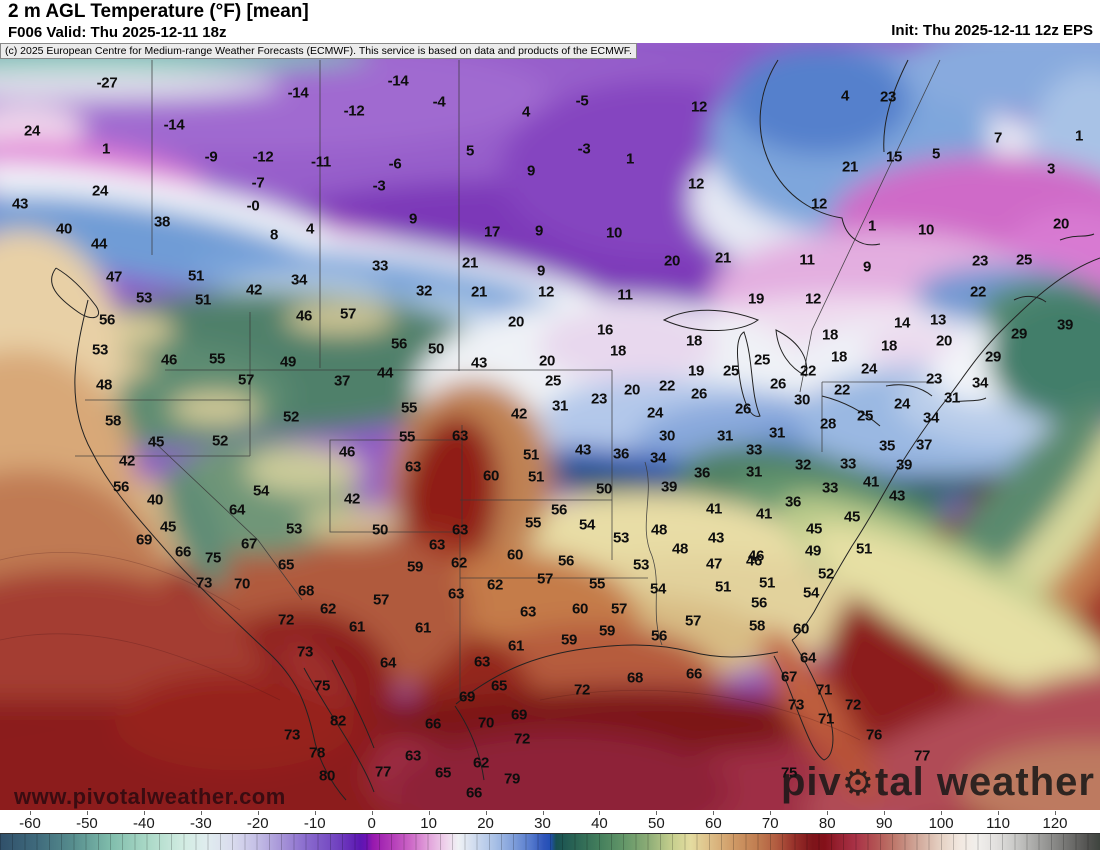  What do you see at coordinates (827, 823) in the screenshot?
I see `tick-label: 80` at bounding box center [827, 823].